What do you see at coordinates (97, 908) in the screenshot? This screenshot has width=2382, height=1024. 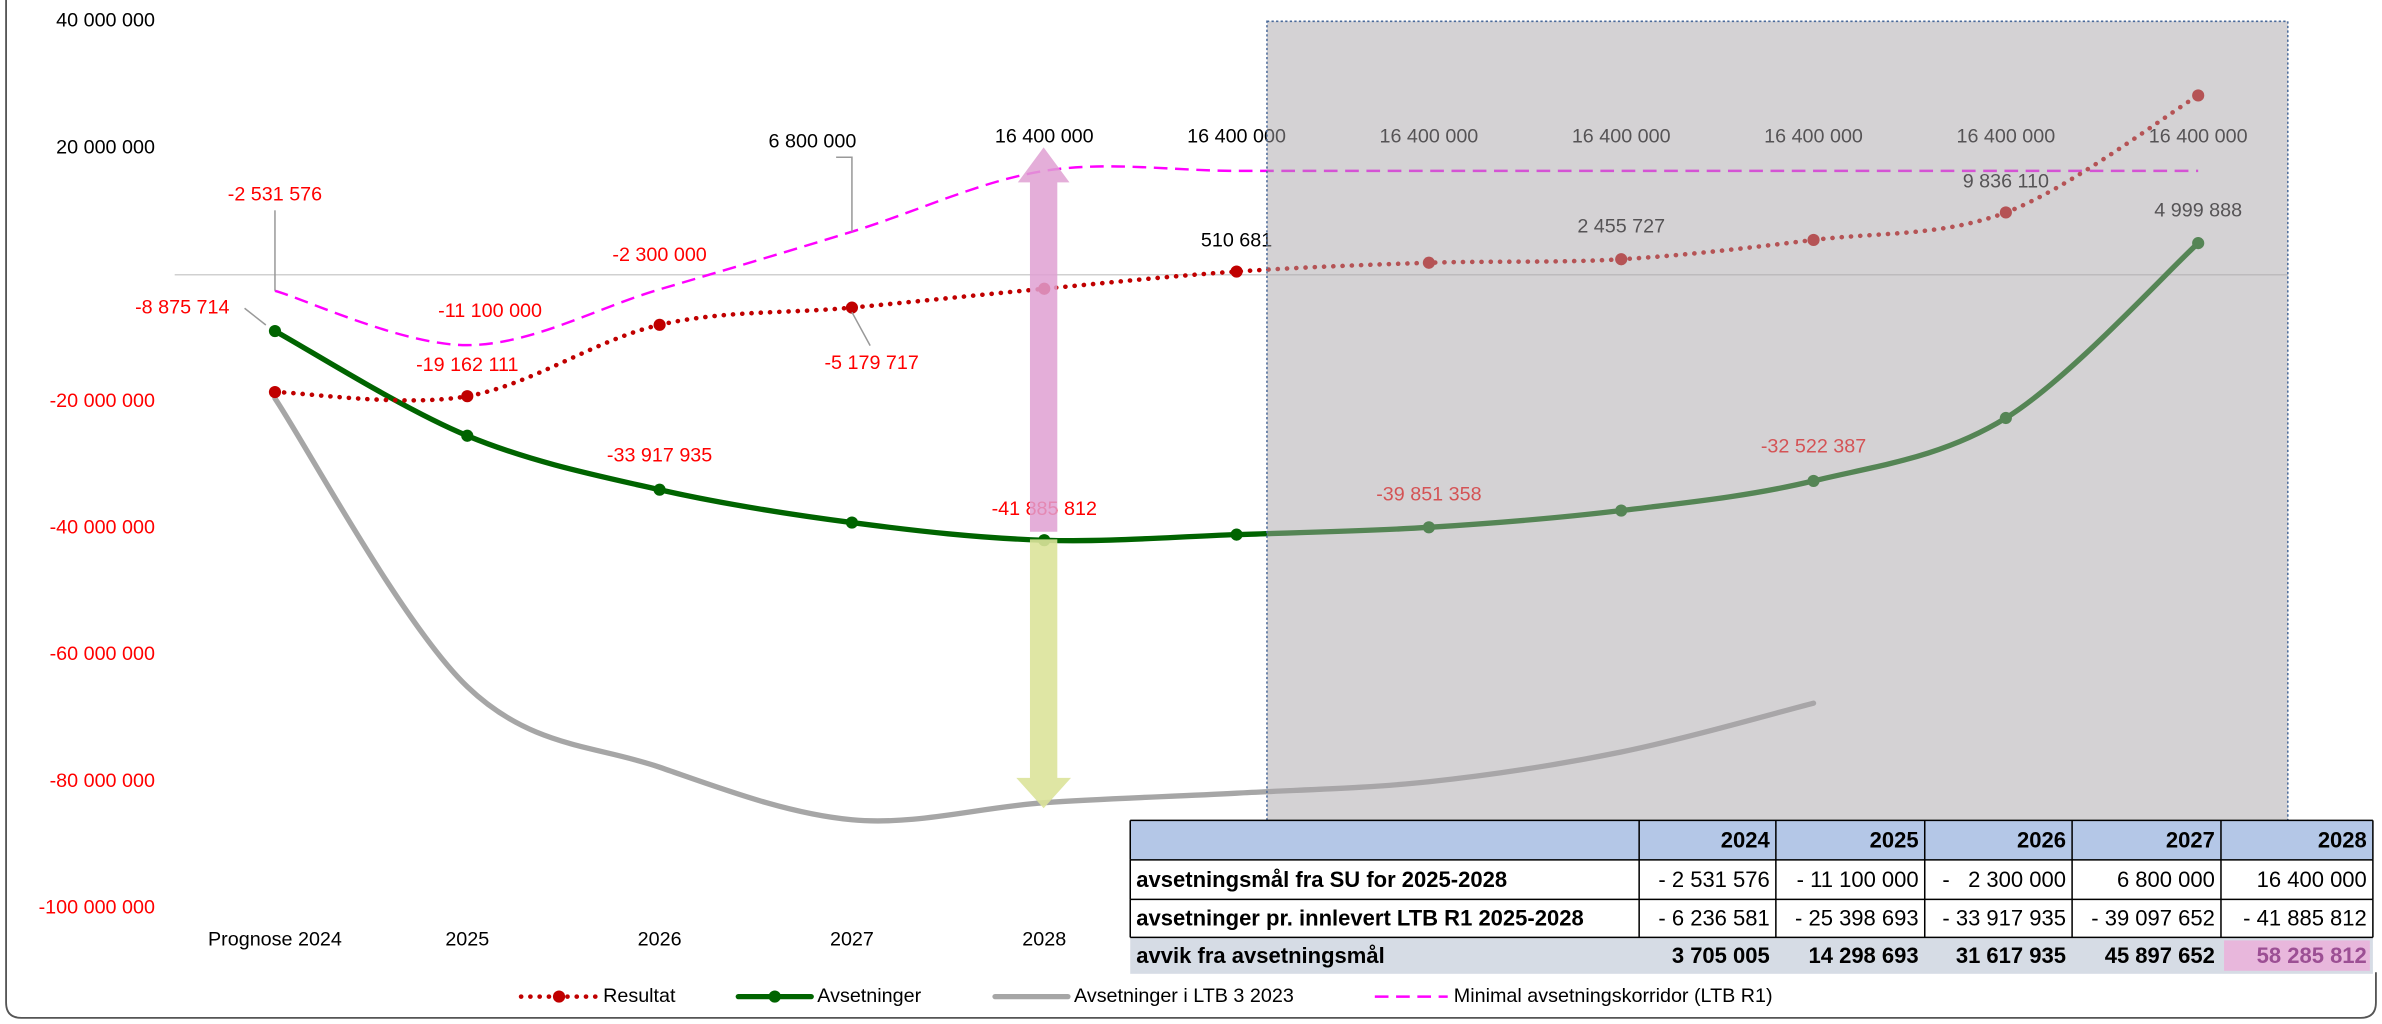 I see `y-tick-label: -100 000 000` at bounding box center [97, 908].